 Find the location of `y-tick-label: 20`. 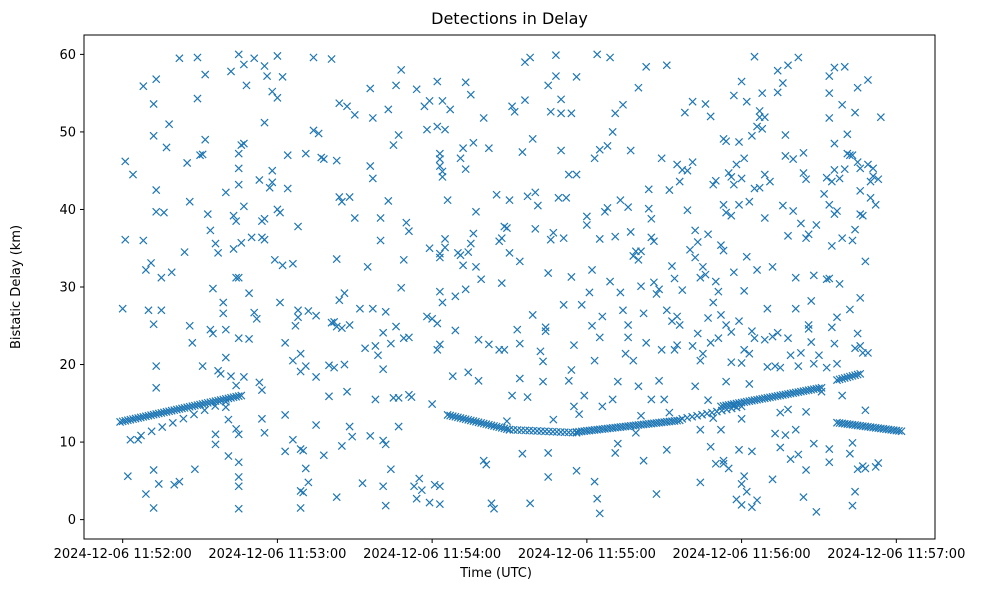

y-tick-label: 20 is located at coordinates (67, 365).